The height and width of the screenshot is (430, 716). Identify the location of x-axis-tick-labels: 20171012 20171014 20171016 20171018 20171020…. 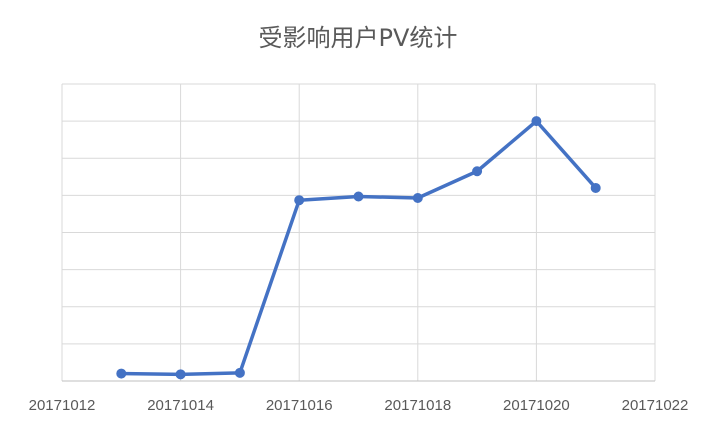
(359, 405).